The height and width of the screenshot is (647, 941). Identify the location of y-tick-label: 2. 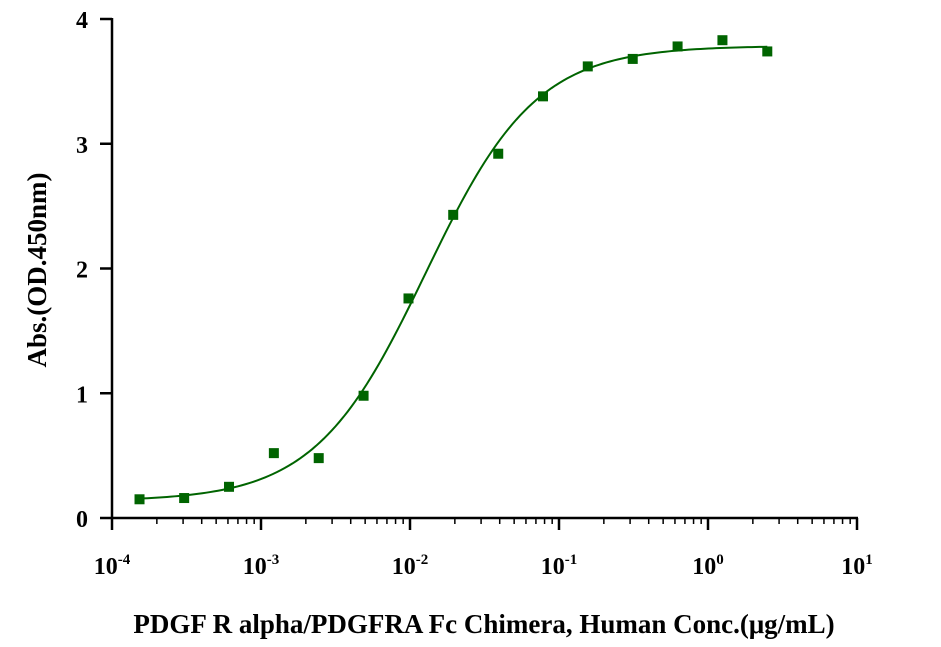
(82, 271).